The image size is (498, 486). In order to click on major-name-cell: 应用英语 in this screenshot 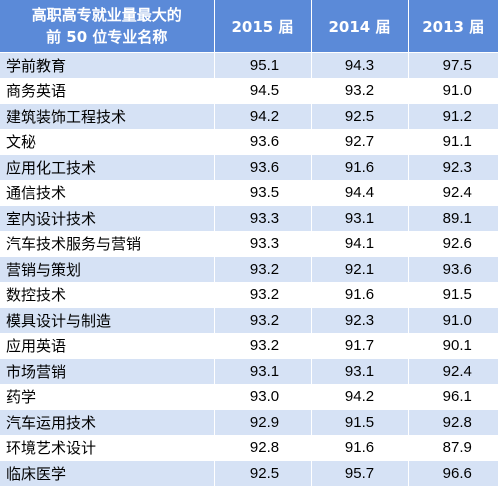, I will do `click(107, 345)`.